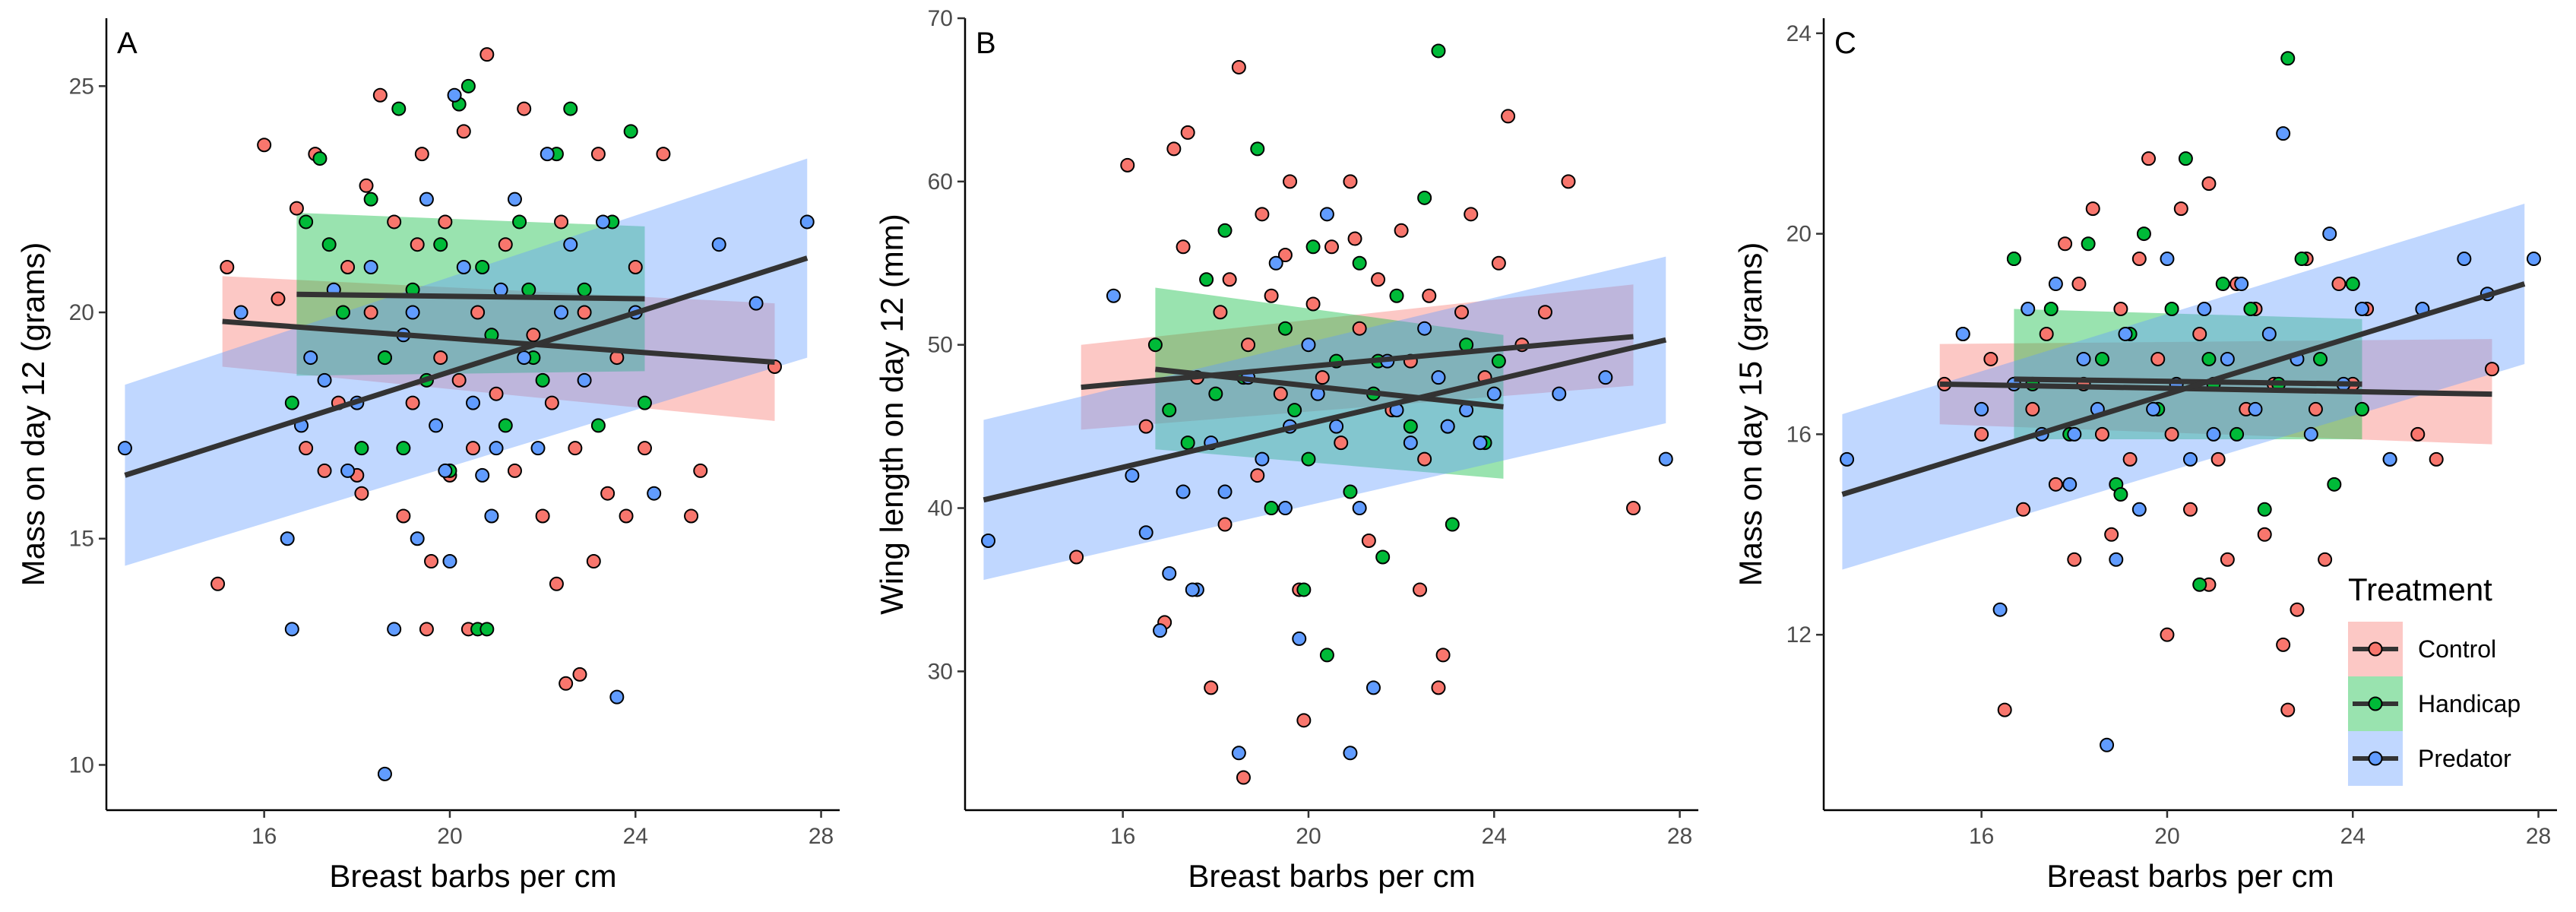 This screenshot has height=912, width=2576. I want to click on x-axis-label: Breast barbs per cm, so click(1331, 876).